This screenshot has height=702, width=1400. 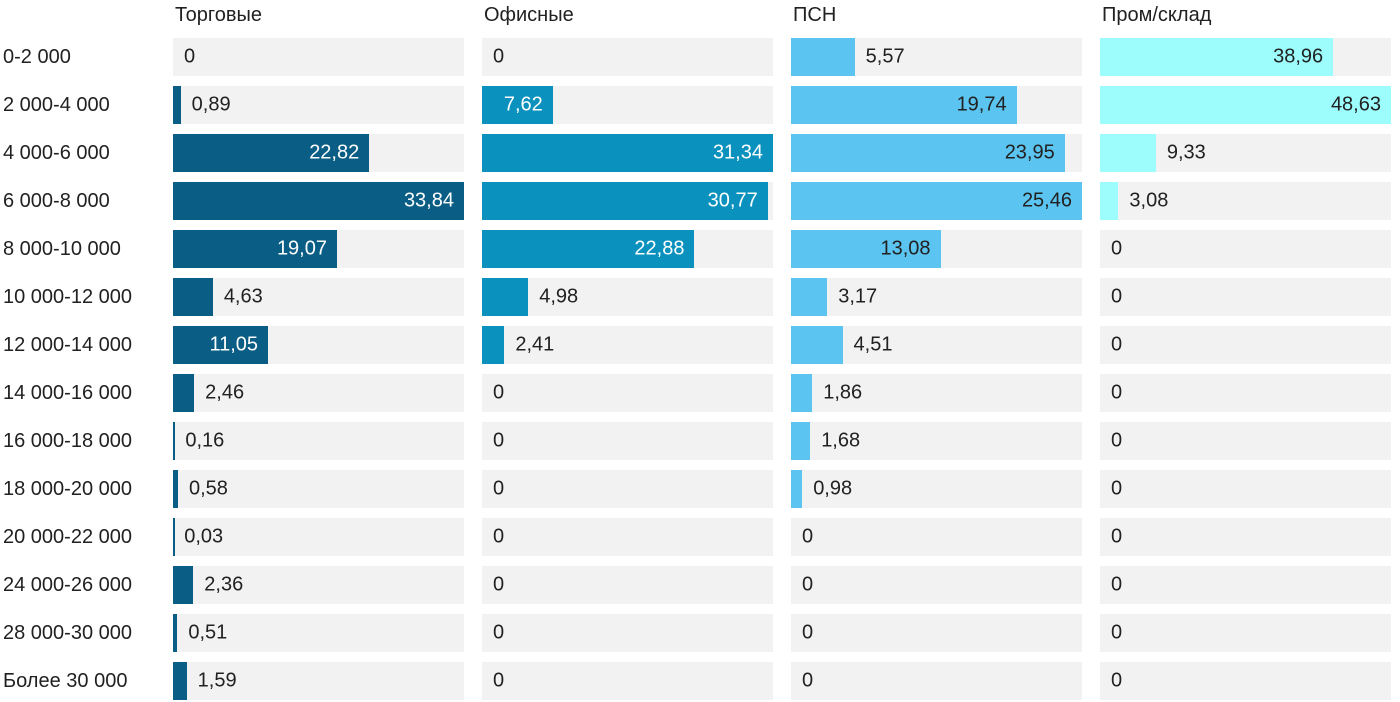 What do you see at coordinates (318, 585) in the screenshot?
I see `bar-track: 2,36` at bounding box center [318, 585].